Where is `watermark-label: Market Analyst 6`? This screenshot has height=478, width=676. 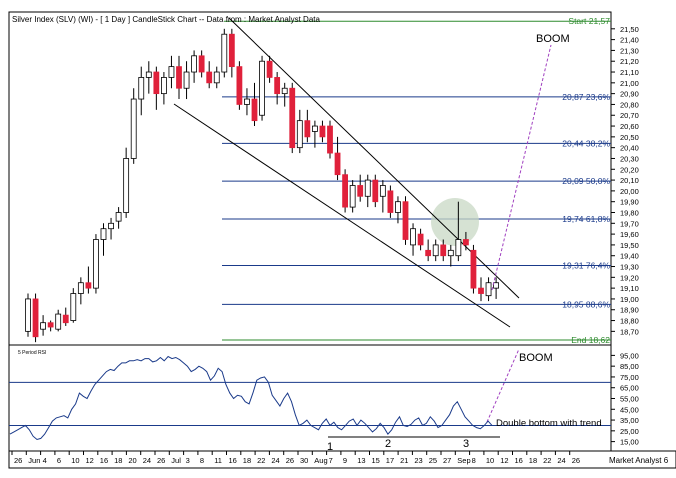
watermark-label: Market Analyst 6 is located at coordinates (639, 460).